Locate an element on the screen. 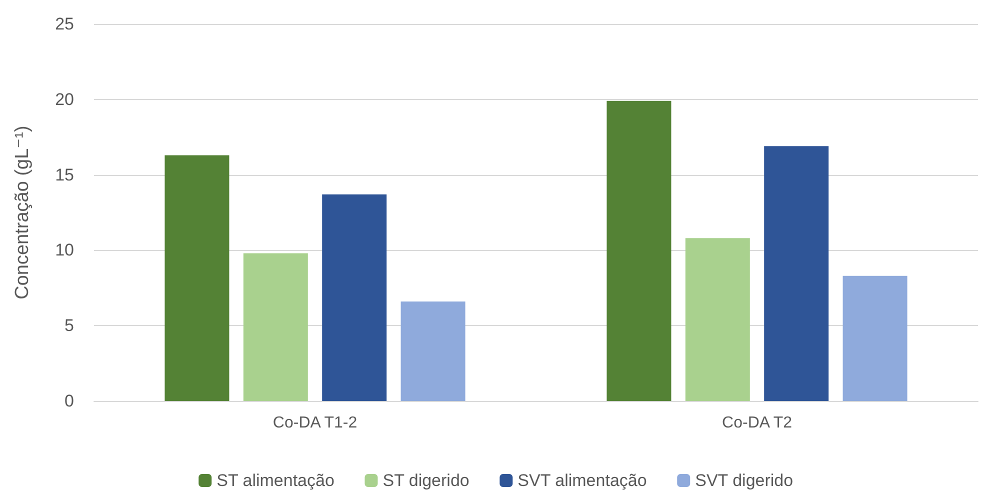 Image resolution: width=992 pixels, height=498 pixels. legend-label: SVT digerido is located at coordinates (744, 480).